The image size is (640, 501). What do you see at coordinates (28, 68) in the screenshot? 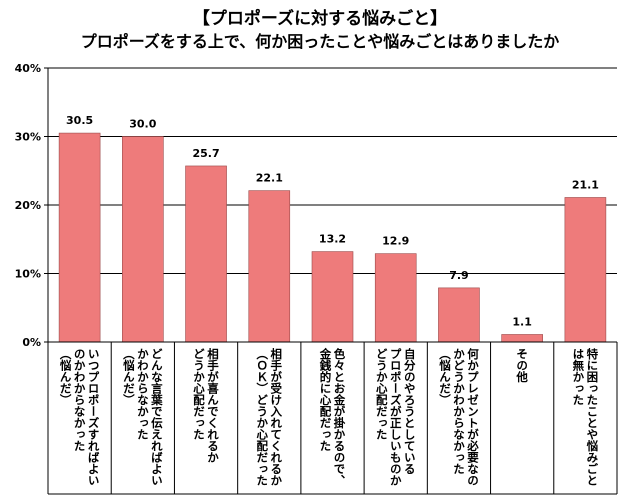
I see `y-tick-label: 40%` at bounding box center [28, 68].